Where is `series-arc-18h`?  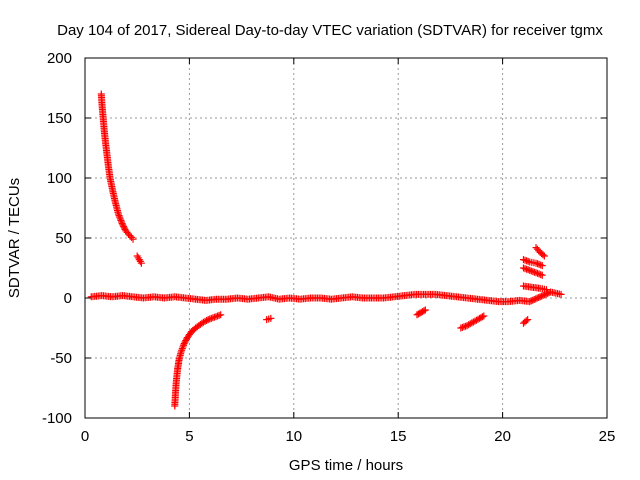
series-arc-18h is located at coordinates (472, 322).